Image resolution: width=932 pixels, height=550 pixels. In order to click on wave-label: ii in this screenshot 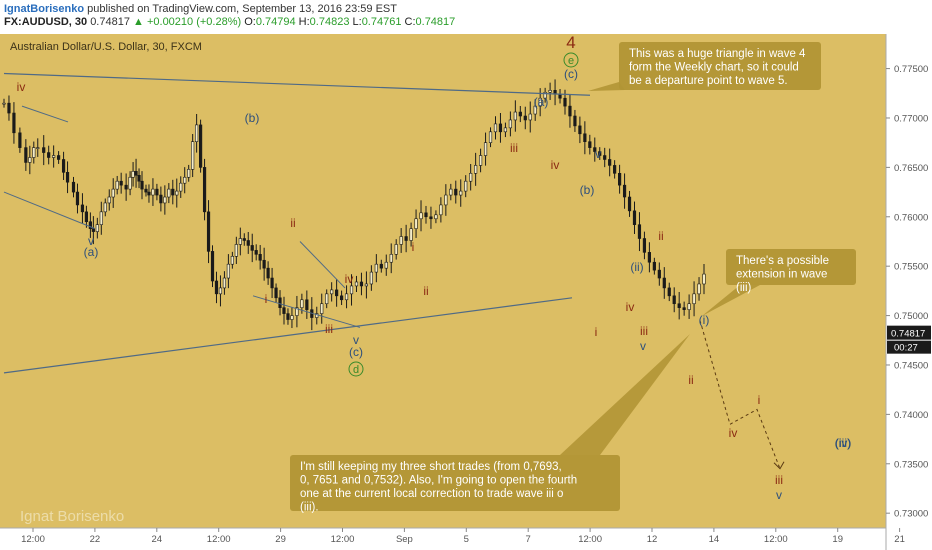, I will do `click(660, 236)`.